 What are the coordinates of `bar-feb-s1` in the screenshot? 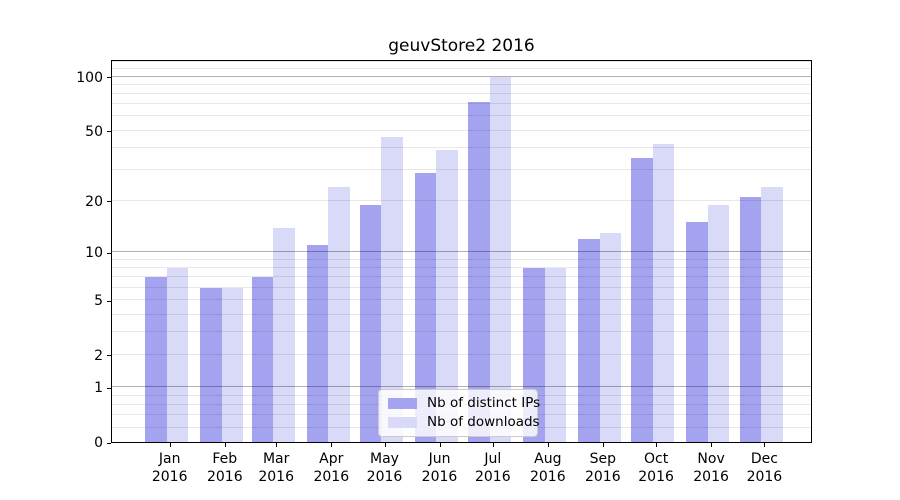 It's located at (232, 364).